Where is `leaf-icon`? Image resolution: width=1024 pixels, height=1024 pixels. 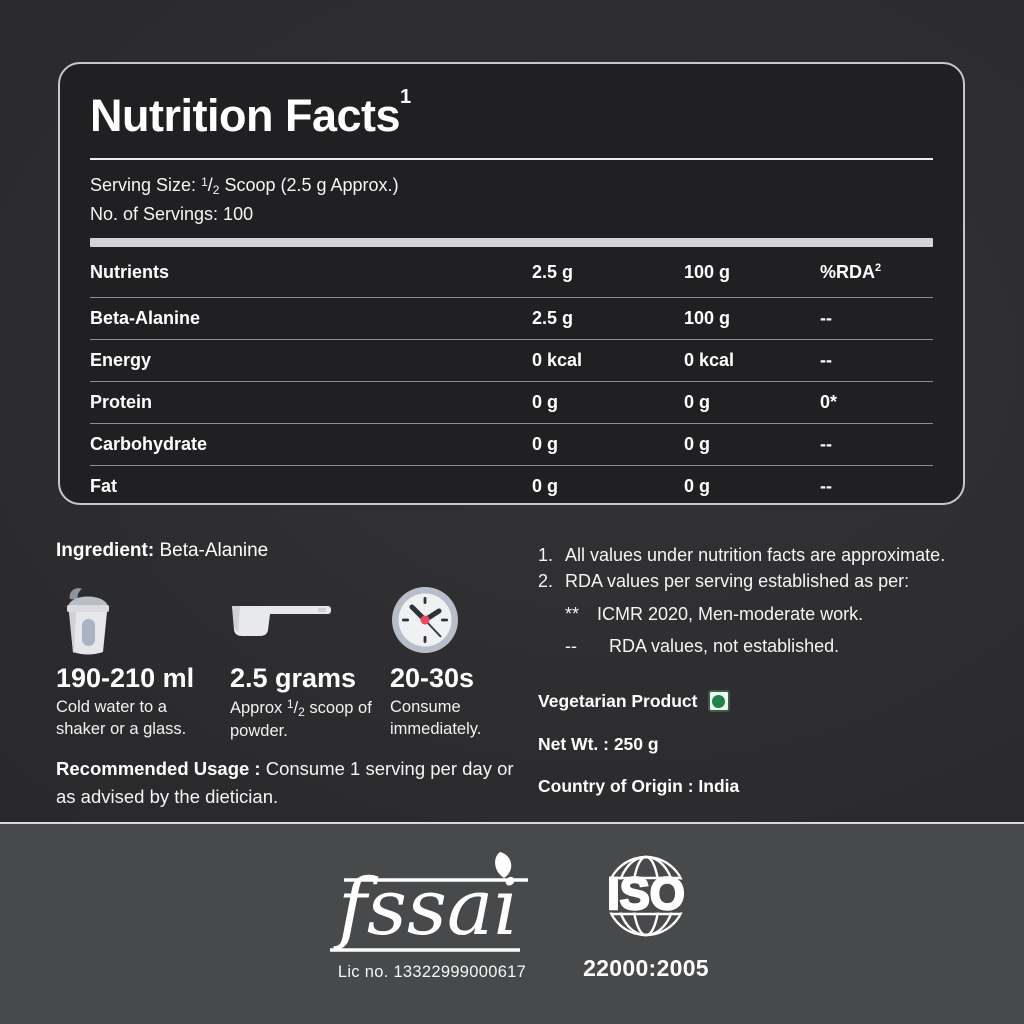
leaf-icon is located at coordinates (503, 865).